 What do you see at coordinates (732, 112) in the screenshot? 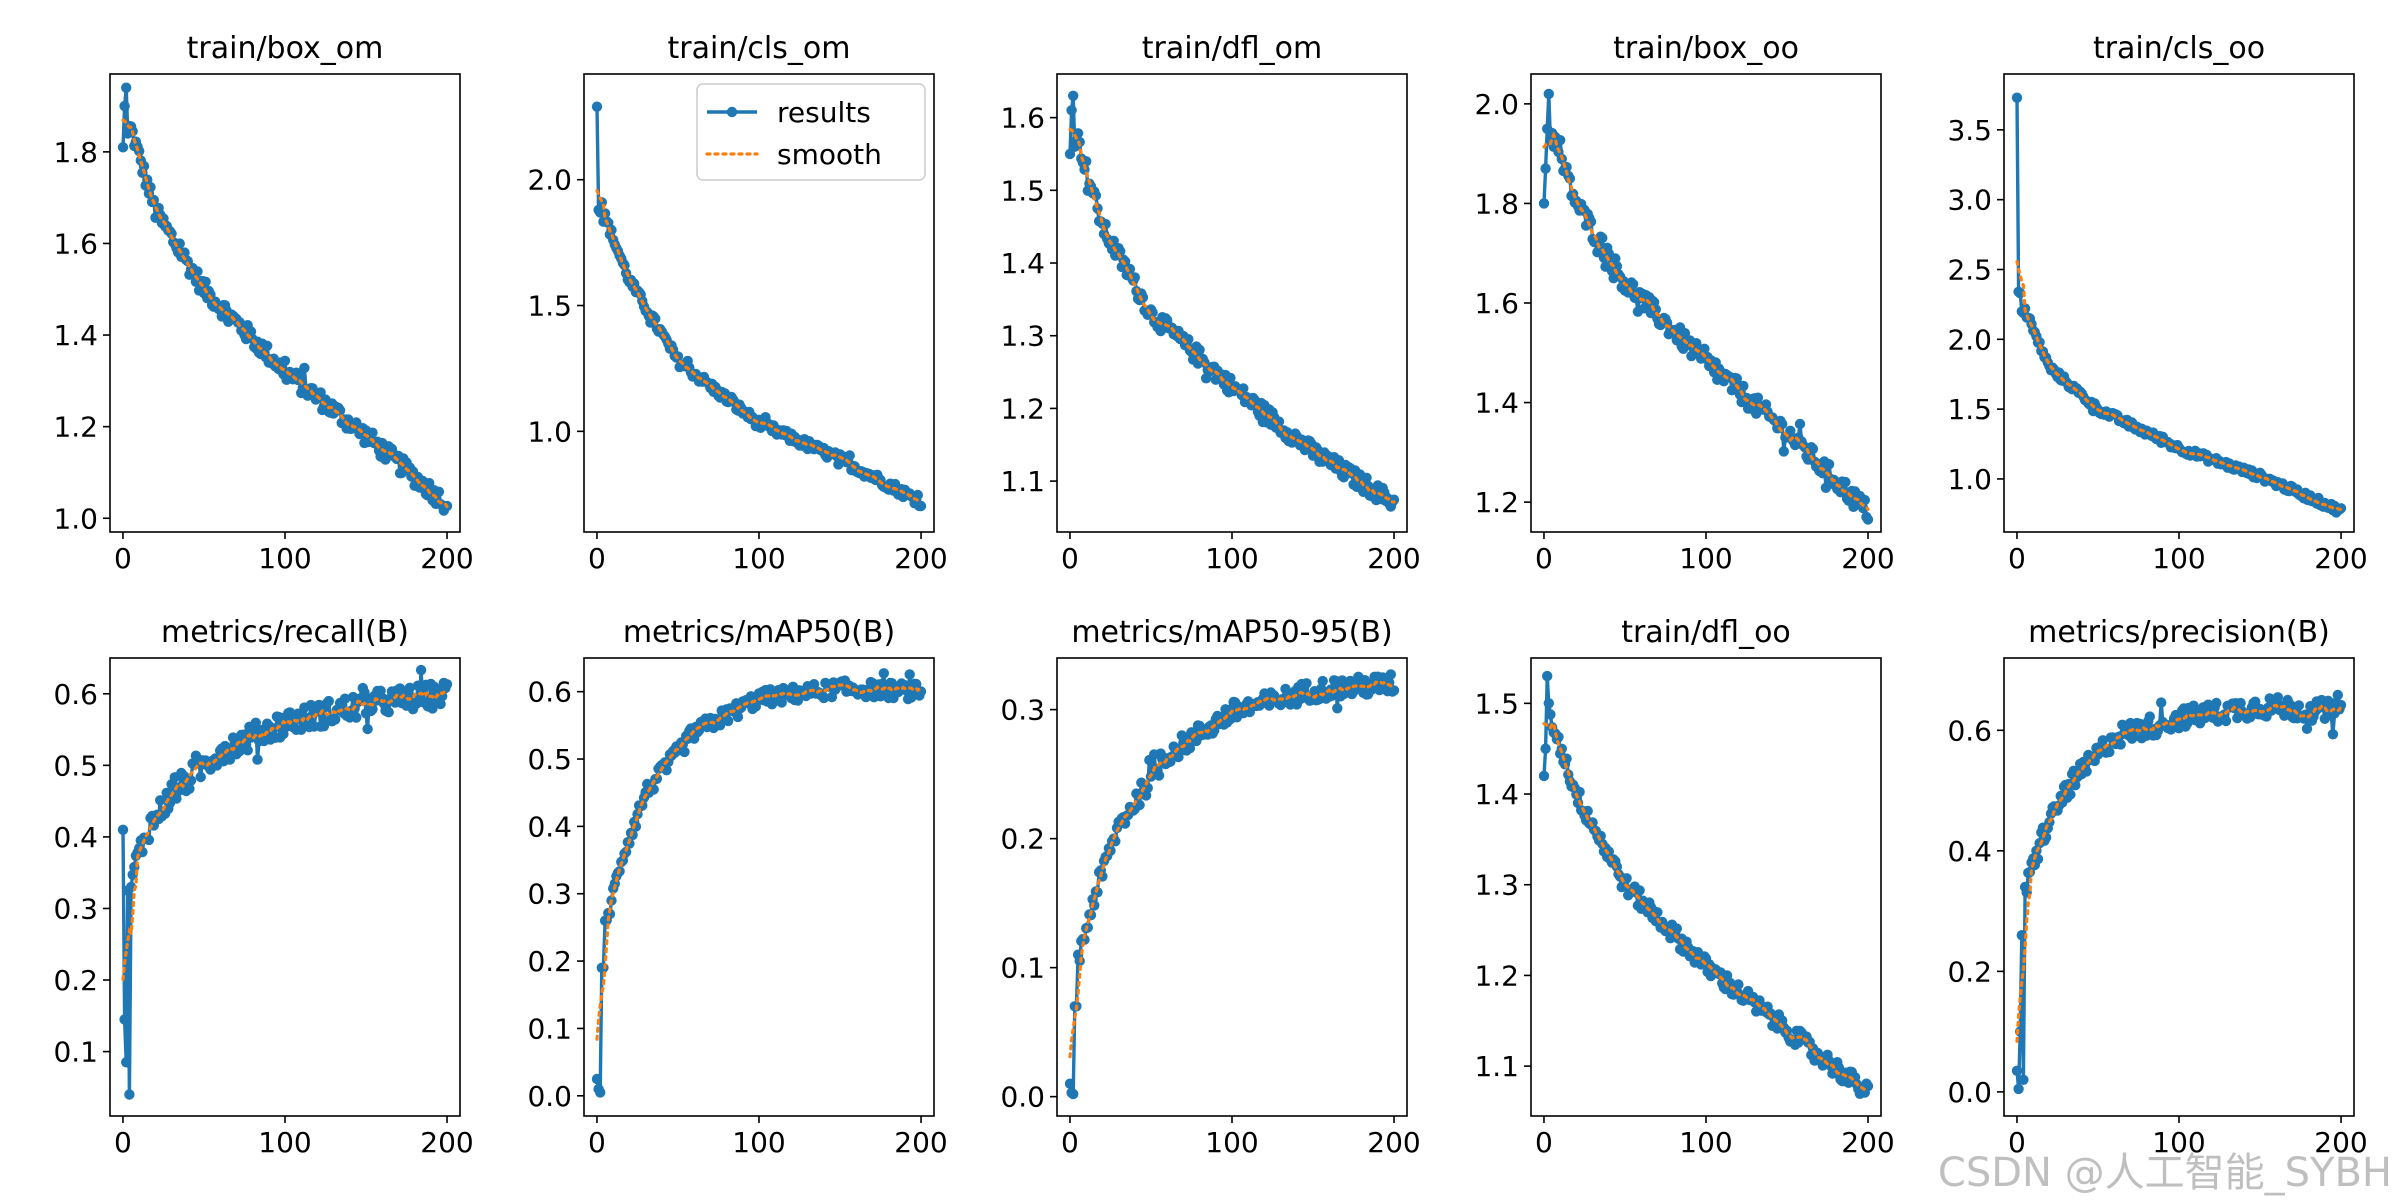
I see `legend-results-marker` at bounding box center [732, 112].